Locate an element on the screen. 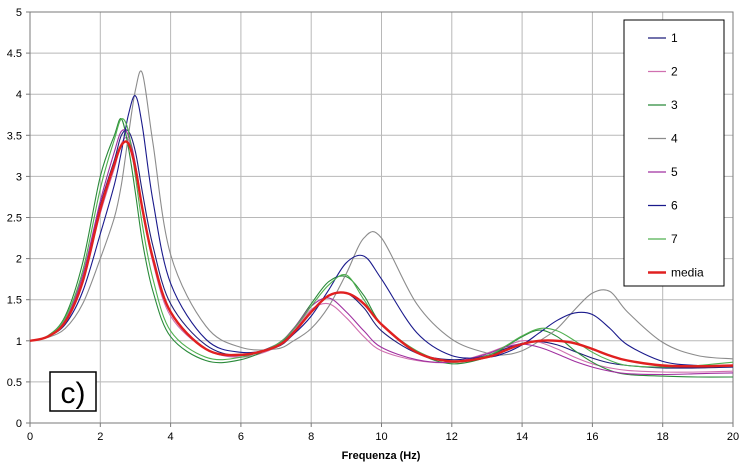  x-tick-label: 14 is located at coordinates (522, 437).